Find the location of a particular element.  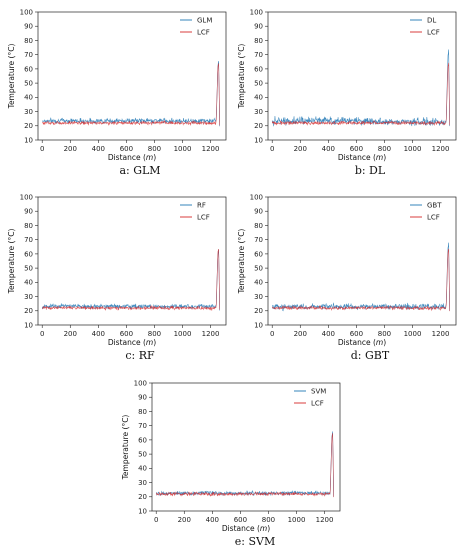

legend-label: SVM is located at coordinates (318, 392).